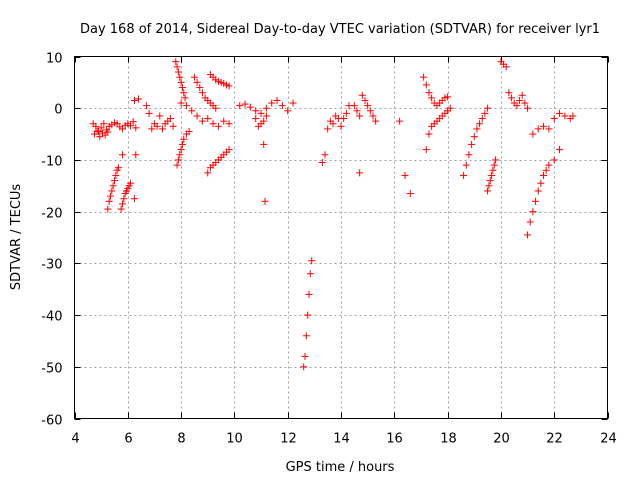 This screenshot has width=640, height=480. What do you see at coordinates (394, 439) in the screenshot?
I see `x-tick-label: 16` at bounding box center [394, 439].